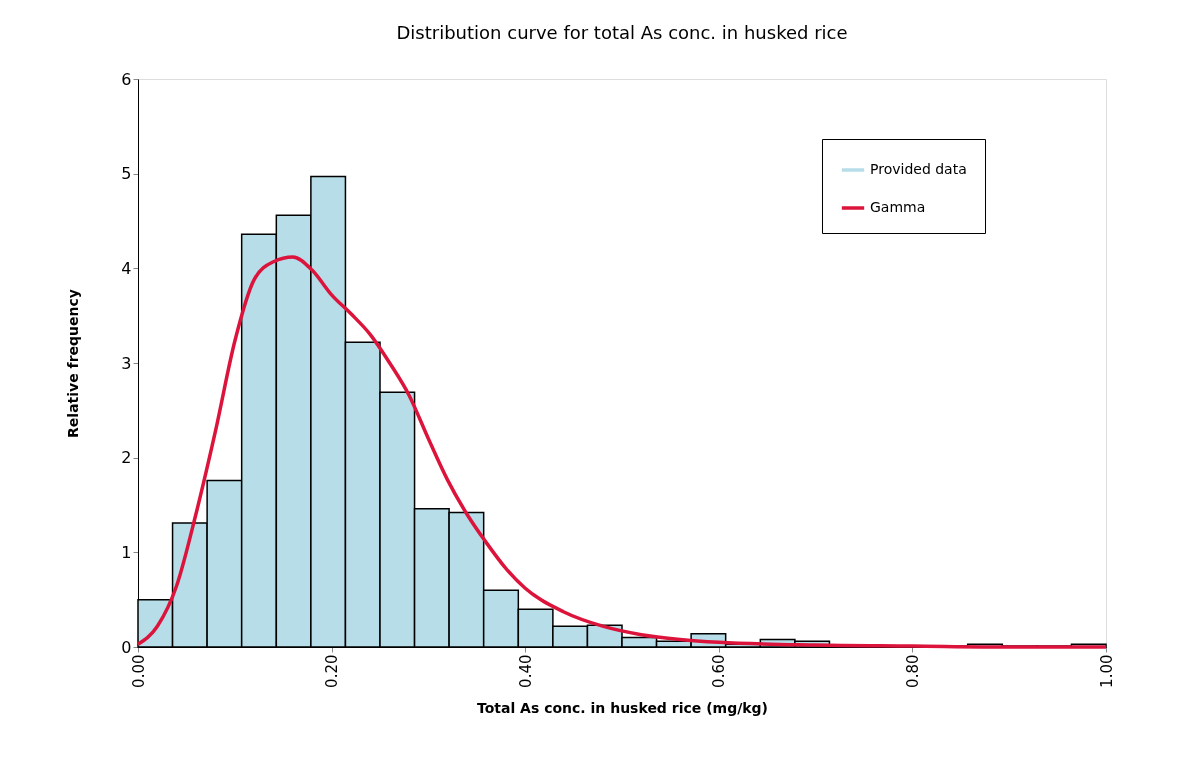 The width and height of the screenshot is (1181, 764). I want to click on legend-label: Gamma, so click(898, 207).